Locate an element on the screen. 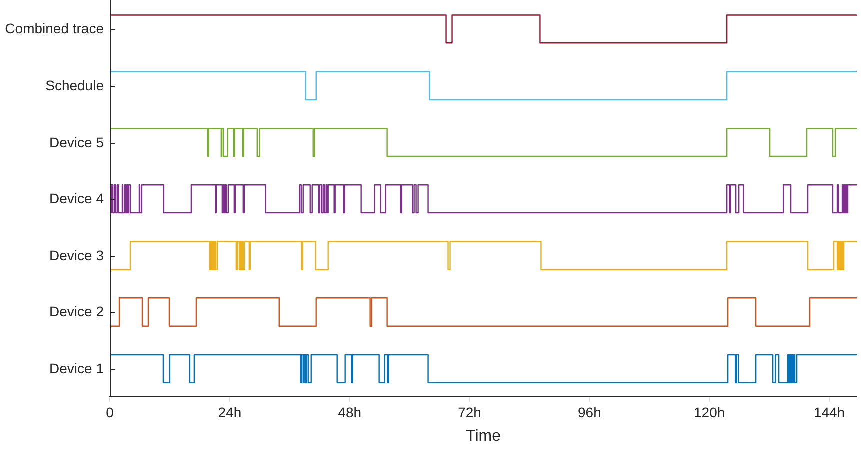 This screenshot has height=452, width=861. x-tick-label: 48h is located at coordinates (350, 412).